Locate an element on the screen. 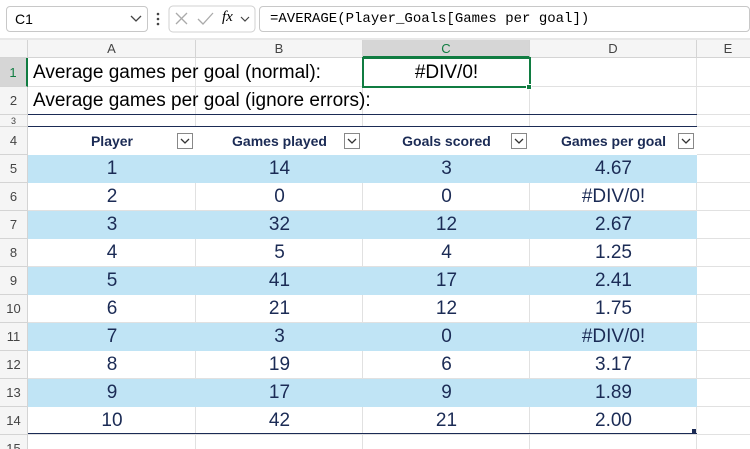  row-header: 12 is located at coordinates (14, 365).